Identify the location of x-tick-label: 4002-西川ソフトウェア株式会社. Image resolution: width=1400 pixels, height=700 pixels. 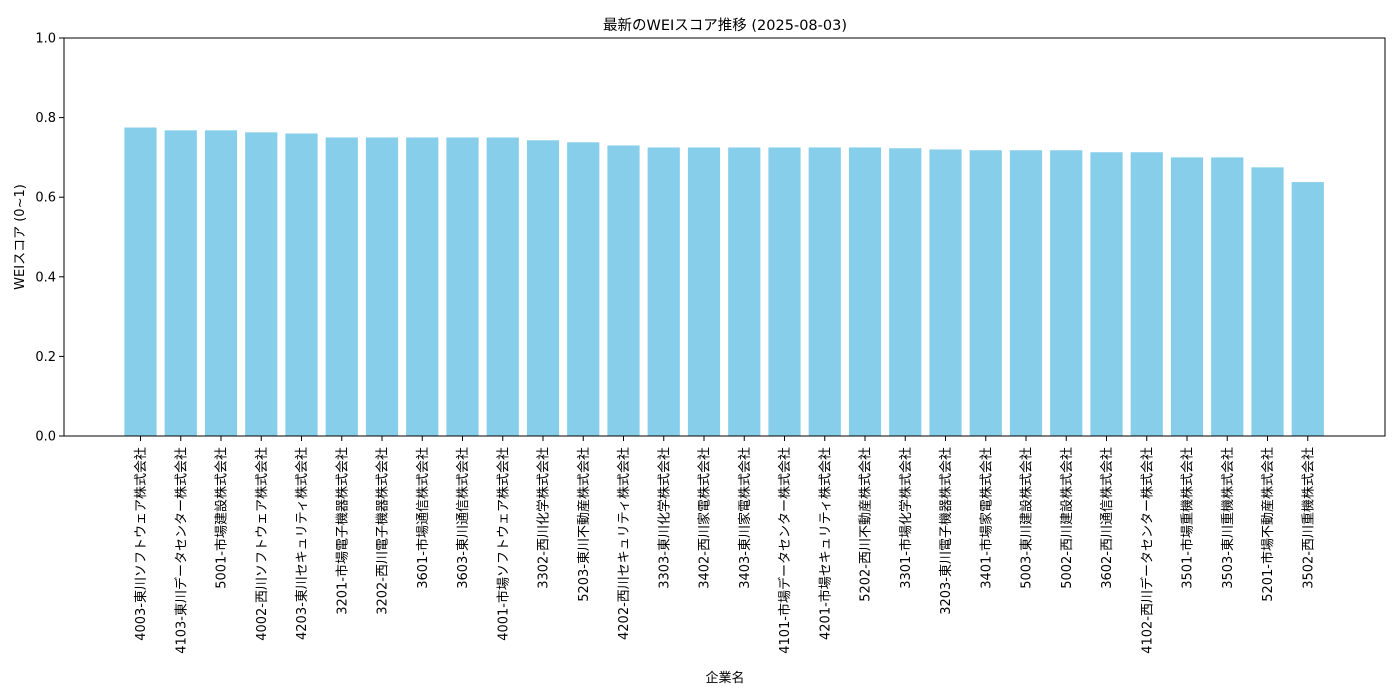
(262, 544).